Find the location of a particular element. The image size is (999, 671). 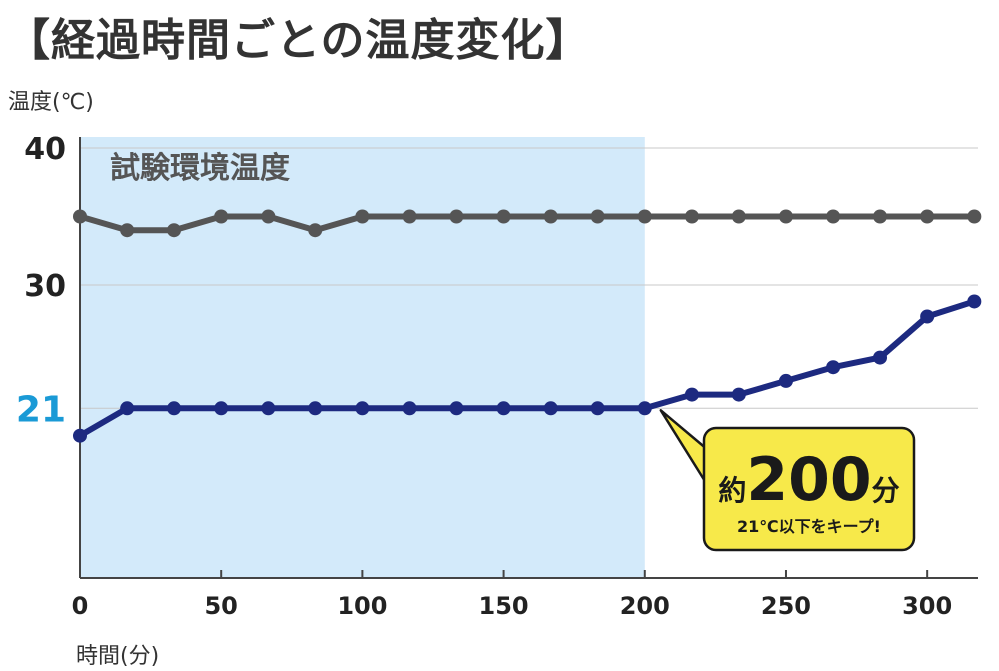

y-axis-label: 温度(℃) is located at coordinates (51, 102).